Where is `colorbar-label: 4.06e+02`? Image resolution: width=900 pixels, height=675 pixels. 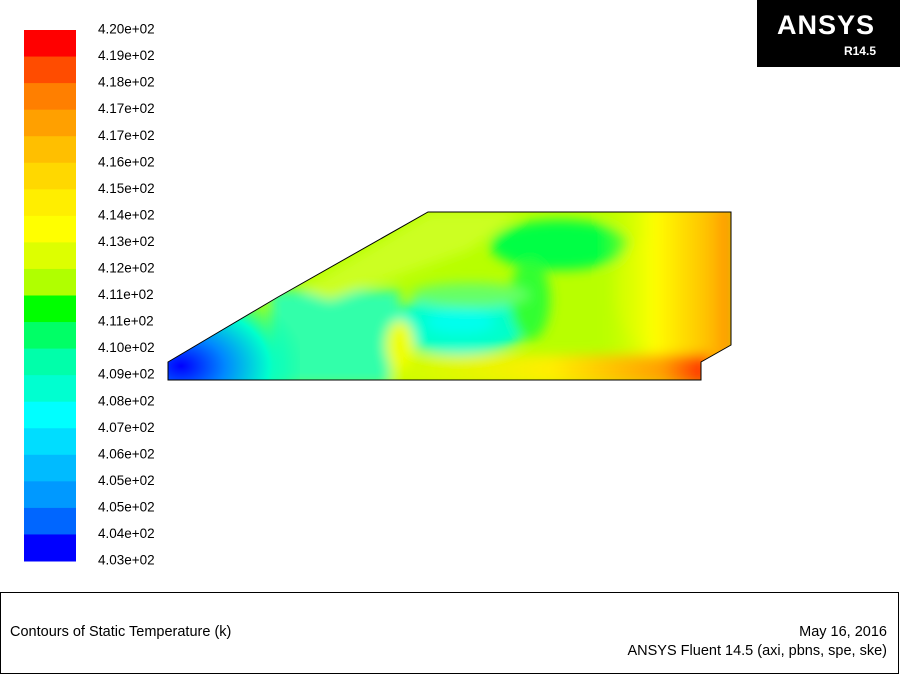 colorbar-label: 4.06e+02 is located at coordinates (126, 453).